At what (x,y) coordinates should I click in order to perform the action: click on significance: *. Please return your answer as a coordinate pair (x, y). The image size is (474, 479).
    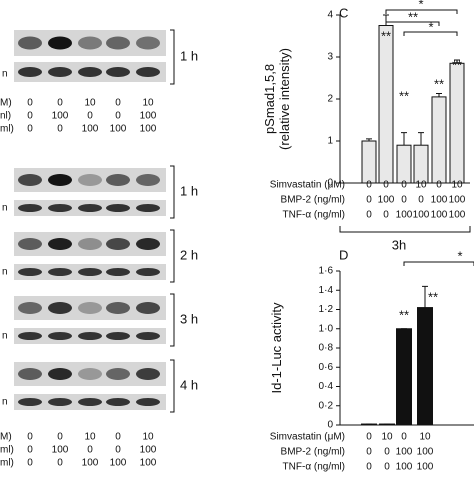
    Looking at the image, I should click on (459, 255).